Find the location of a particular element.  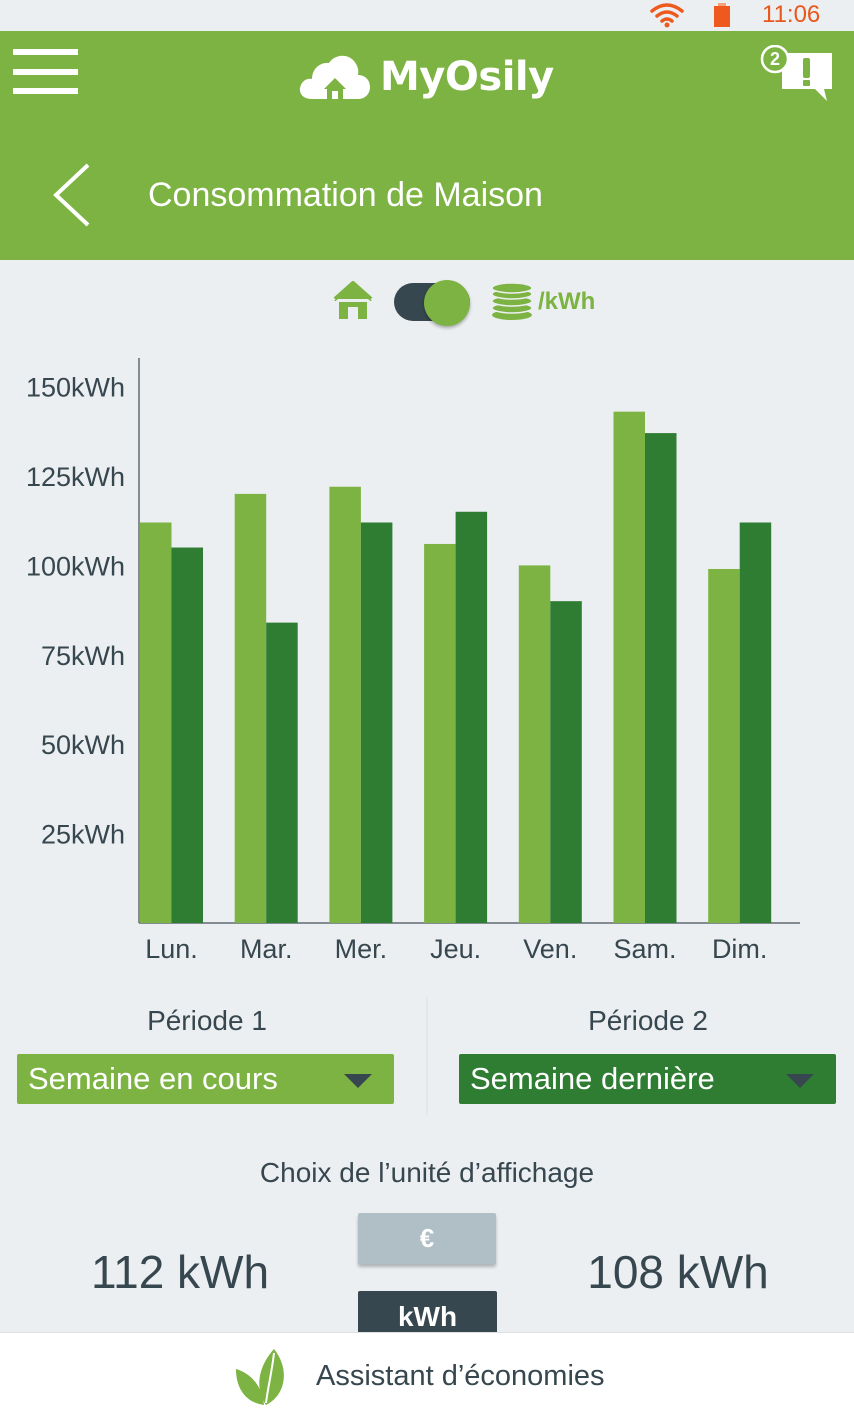

y-tick-label: 100kWh is located at coordinates (75, 566).